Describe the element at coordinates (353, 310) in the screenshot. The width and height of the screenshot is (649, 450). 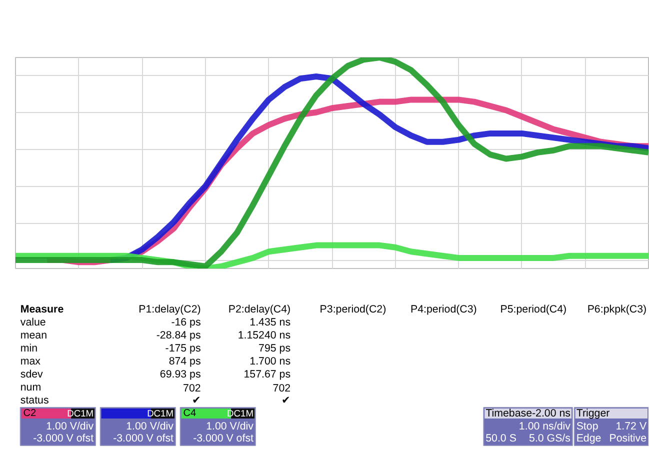
I see `text: P3:period(C2)` at that location.